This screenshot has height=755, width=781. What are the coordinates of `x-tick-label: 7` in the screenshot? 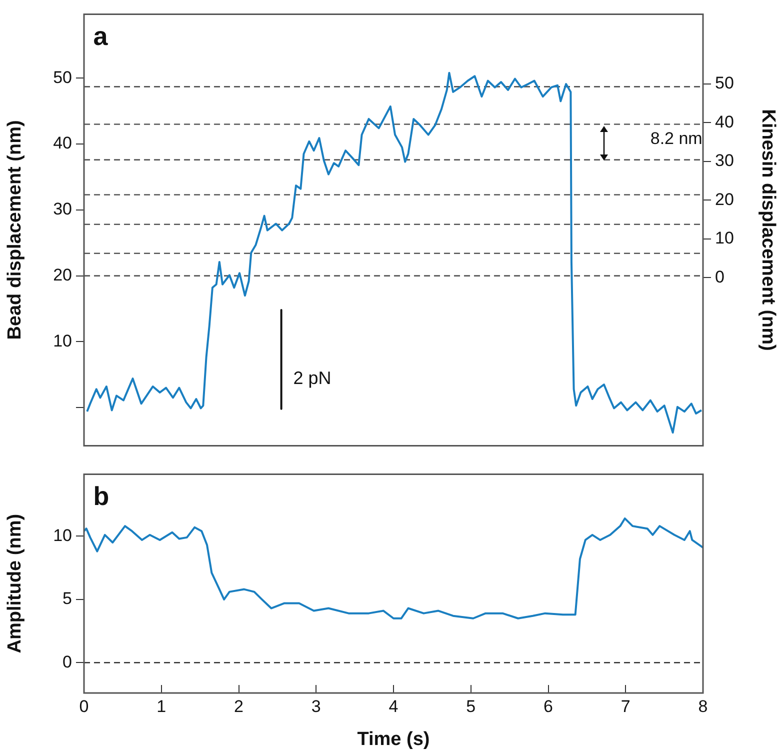 It's located at (625, 706).